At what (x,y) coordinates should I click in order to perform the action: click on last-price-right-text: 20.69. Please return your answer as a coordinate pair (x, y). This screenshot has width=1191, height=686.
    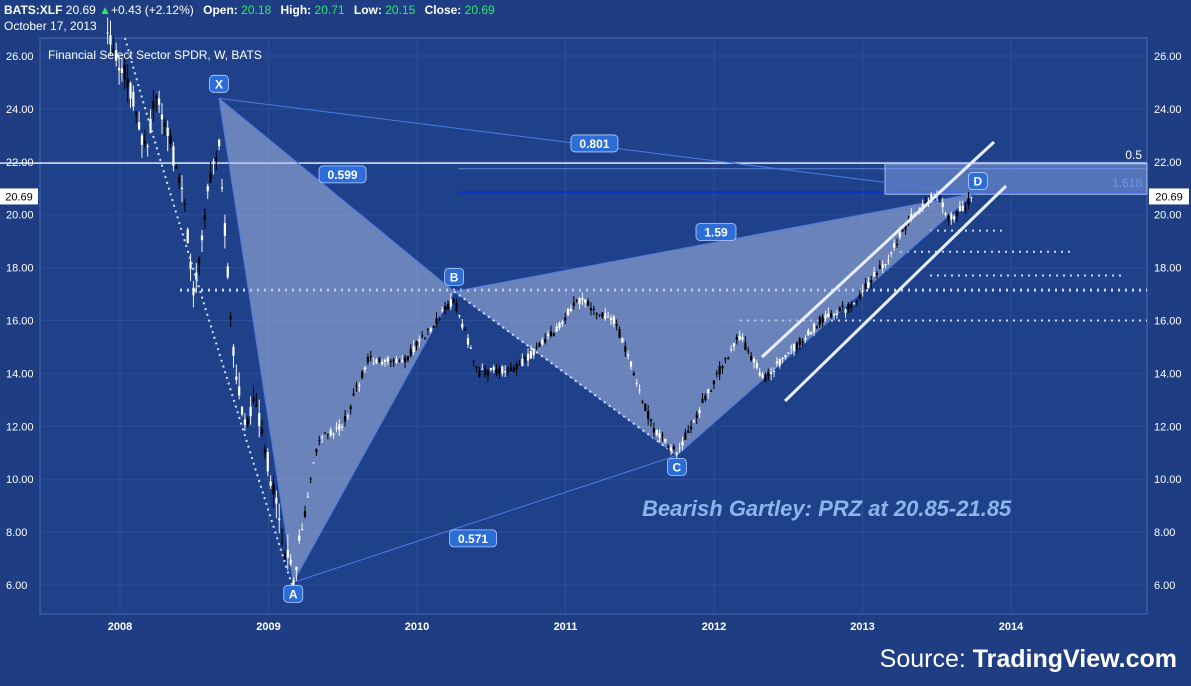
    Looking at the image, I should click on (1169, 197).